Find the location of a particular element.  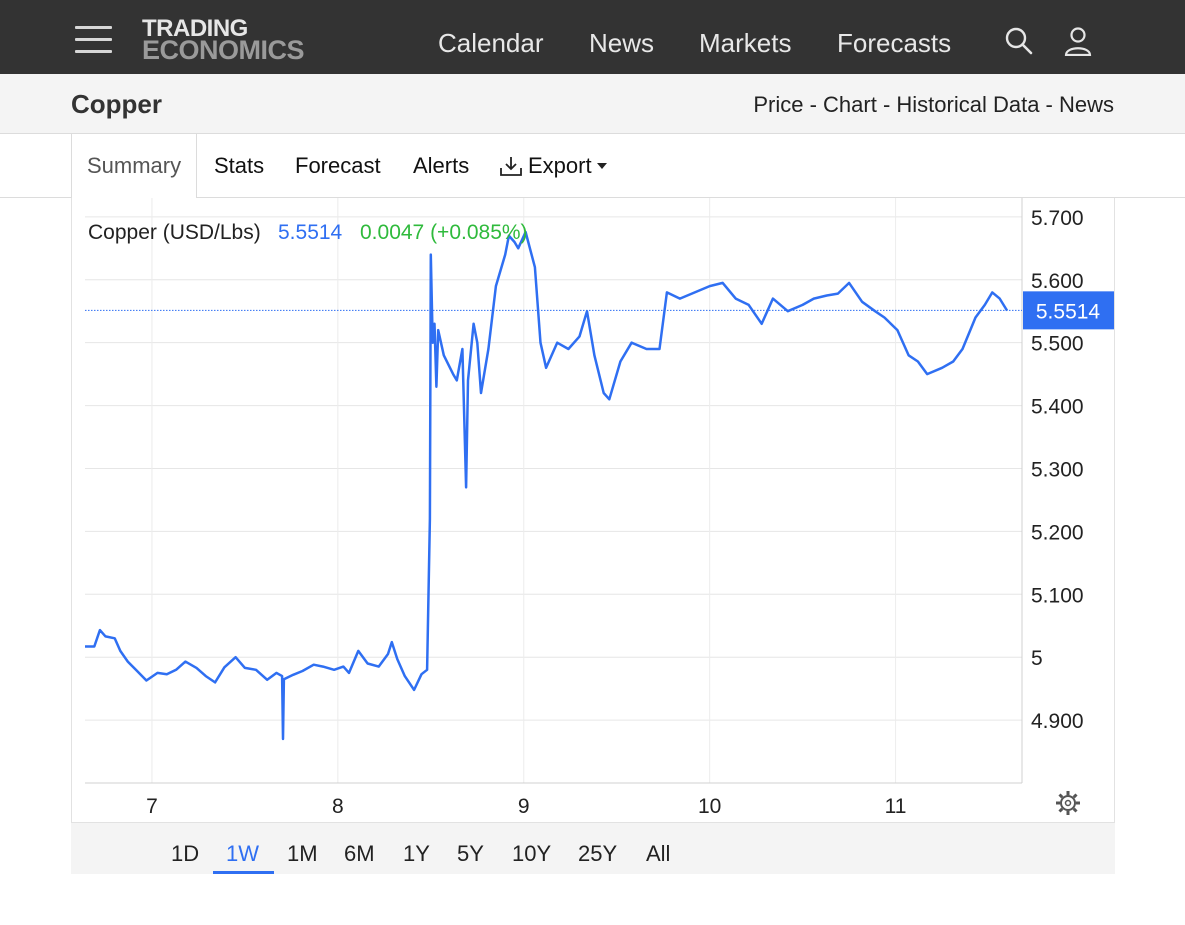

tab-forecast: Forecast is located at coordinates (338, 165).